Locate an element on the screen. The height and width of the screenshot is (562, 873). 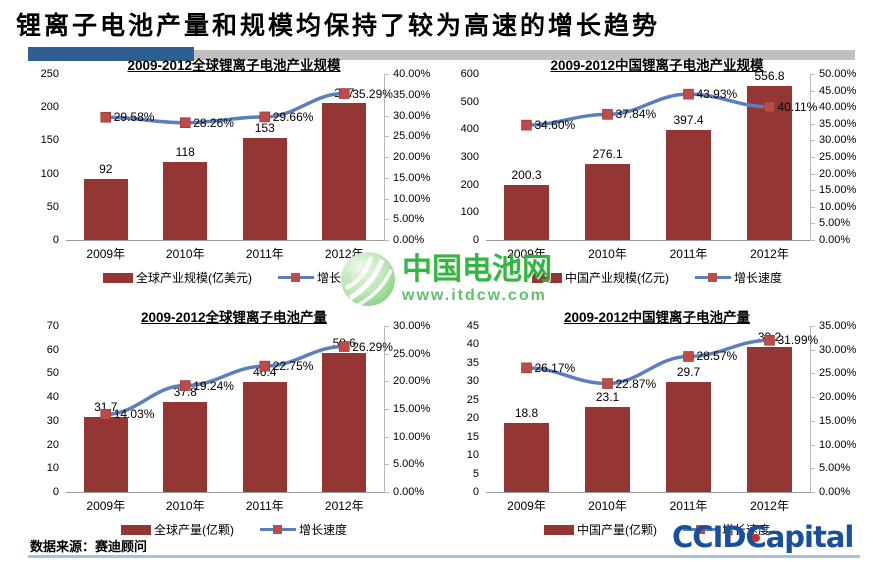
bar-value-label: 397.4 is located at coordinates (688, 120).